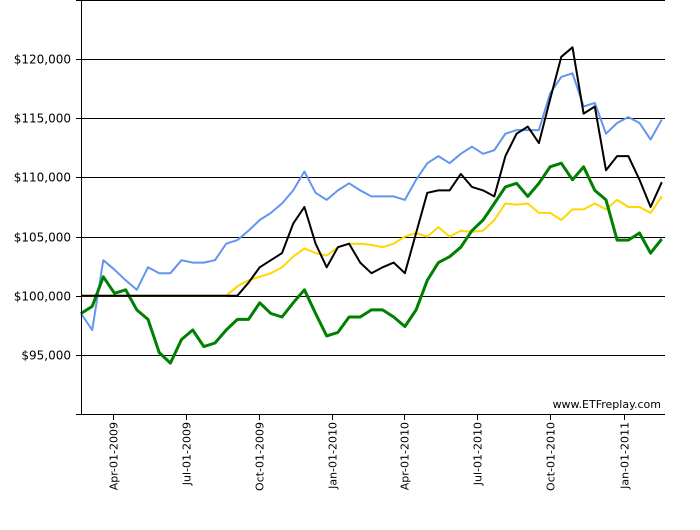 The height and width of the screenshot is (530, 700). Describe the element at coordinates (42, 119) in the screenshot. I see `y-tick-label: $115,000` at that location.